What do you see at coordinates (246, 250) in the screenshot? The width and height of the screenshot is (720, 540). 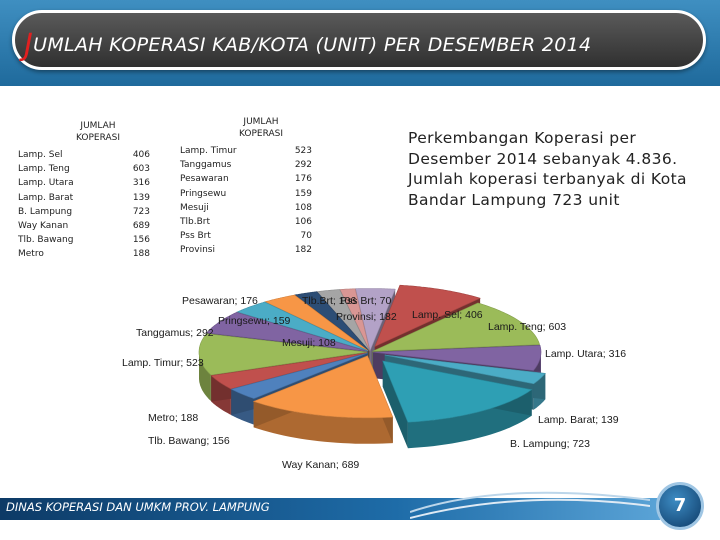 I see `table-right-row: Provinsi 182` at bounding box center [246, 250].